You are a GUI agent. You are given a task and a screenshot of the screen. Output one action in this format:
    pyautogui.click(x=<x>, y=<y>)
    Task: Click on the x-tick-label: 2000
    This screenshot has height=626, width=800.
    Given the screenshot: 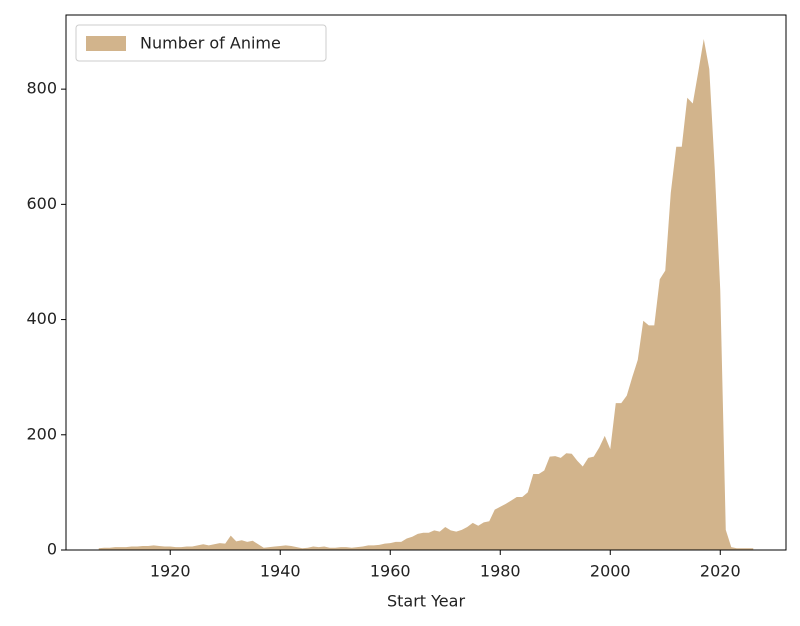 What is the action you would take?
    pyautogui.click(x=610, y=571)
    